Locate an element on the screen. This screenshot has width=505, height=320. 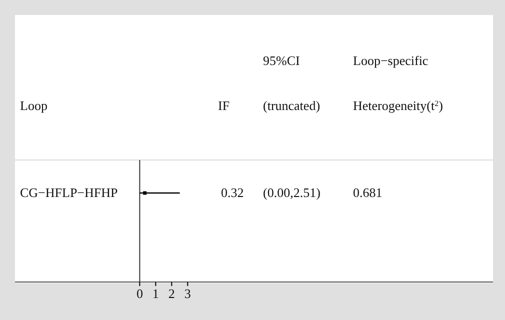
text: 95%CI (truncated) is located at coordinates (291, 83).